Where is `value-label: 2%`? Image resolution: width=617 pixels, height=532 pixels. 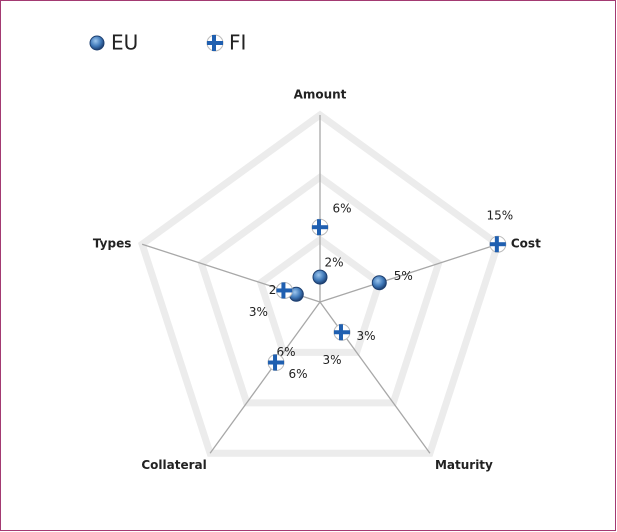 value-label: 2% is located at coordinates (333, 263).